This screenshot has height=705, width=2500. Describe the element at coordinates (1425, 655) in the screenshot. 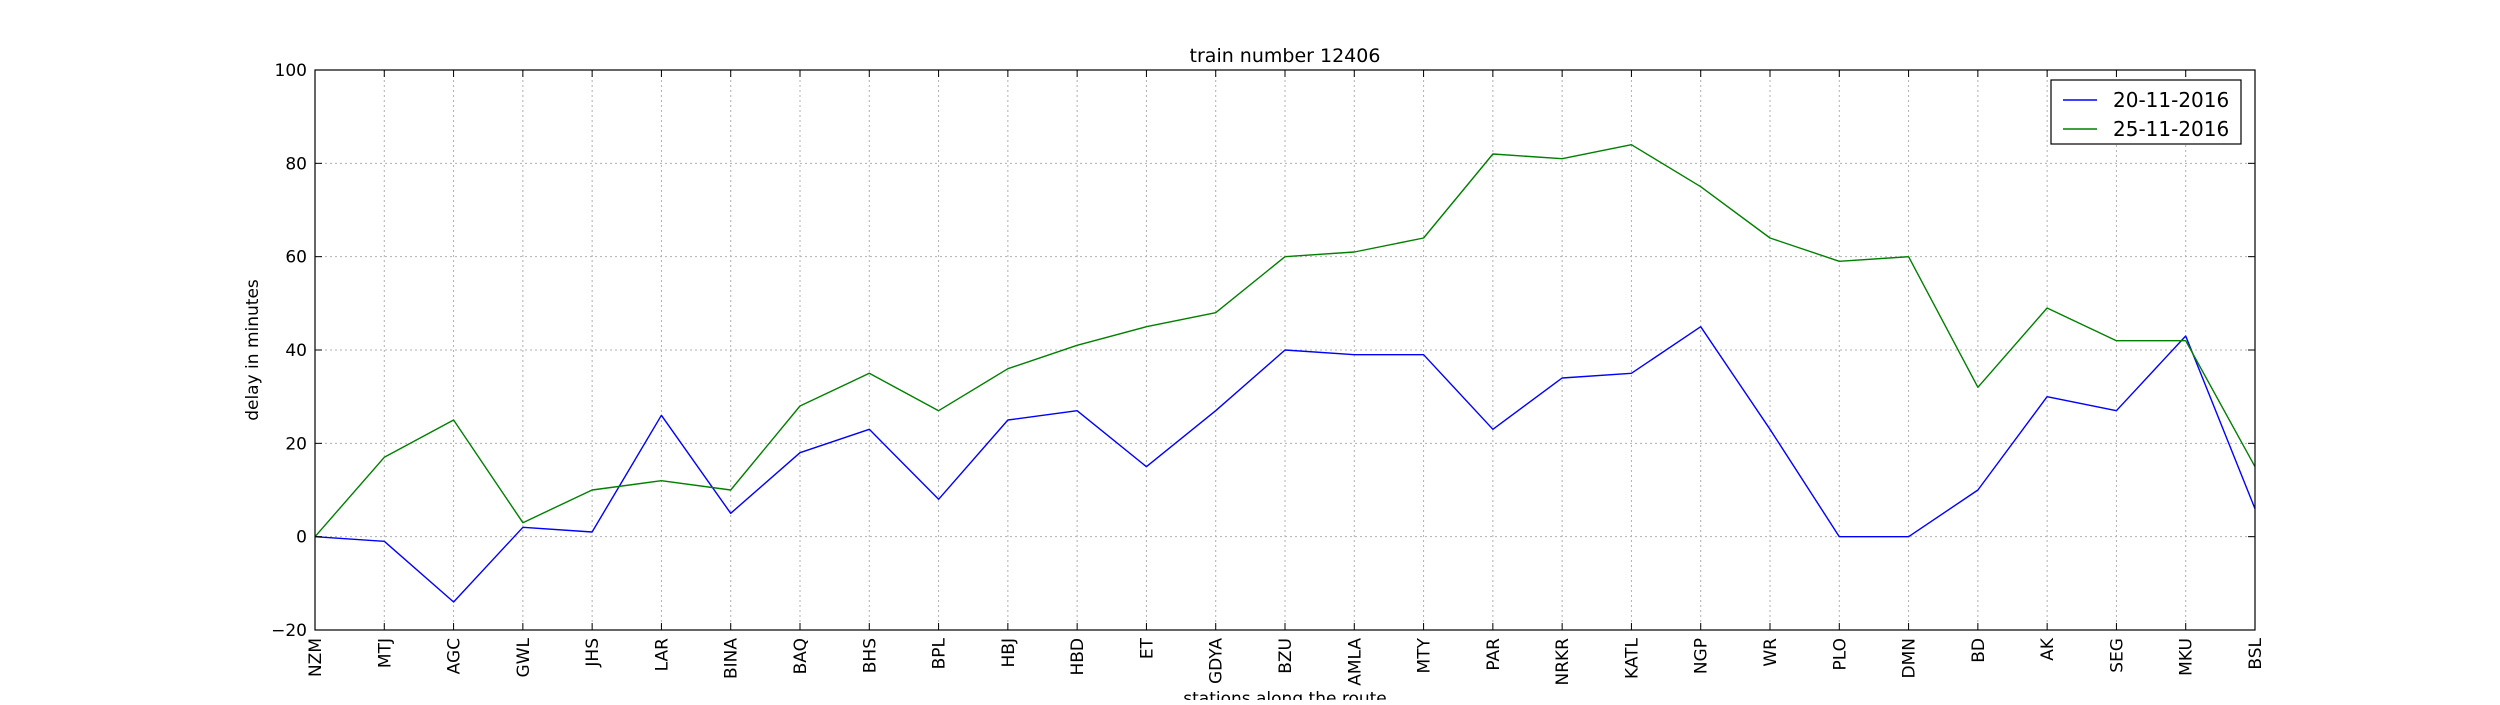

I see `x-tick-label: MTY` at that location.